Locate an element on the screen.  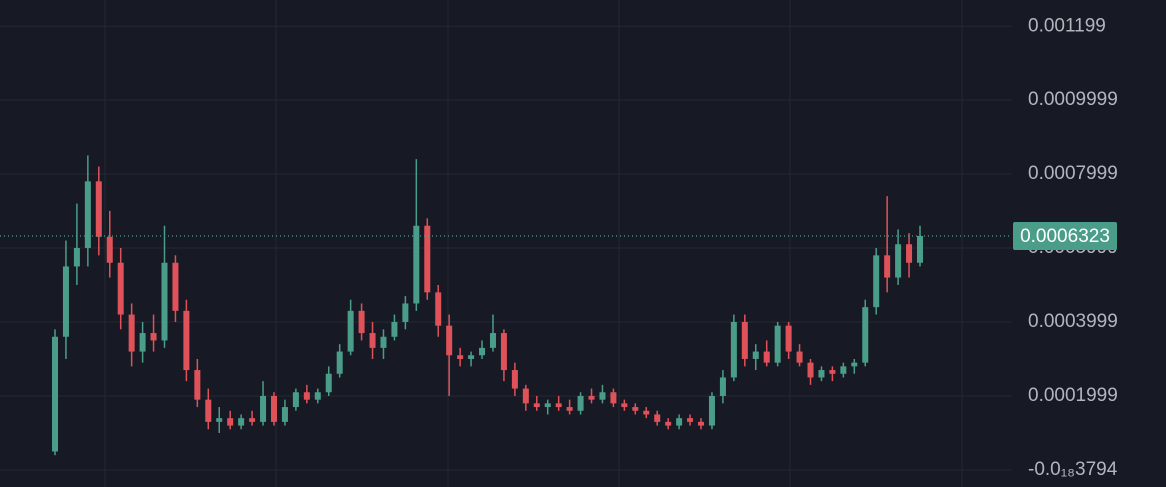
y-tick-label: -0.0₁₈3794 is located at coordinates (1073, 469).